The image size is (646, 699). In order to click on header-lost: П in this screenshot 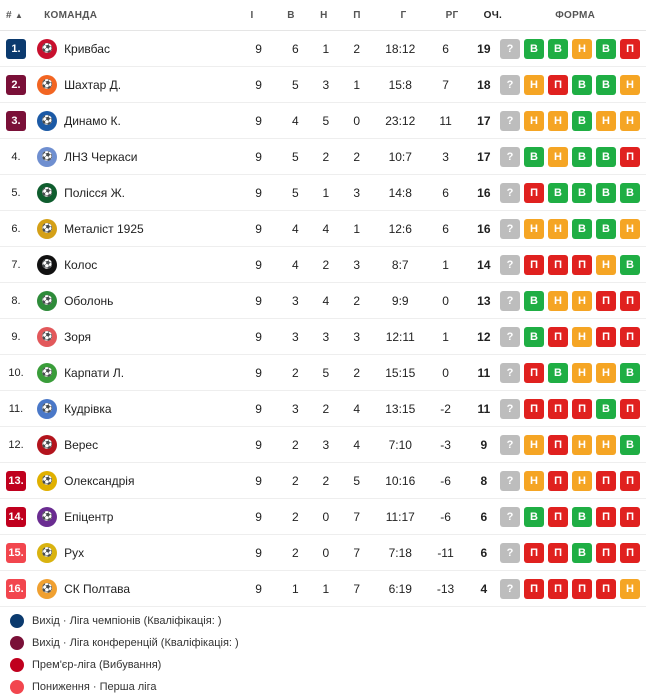, I will do `click(357, 15)`.